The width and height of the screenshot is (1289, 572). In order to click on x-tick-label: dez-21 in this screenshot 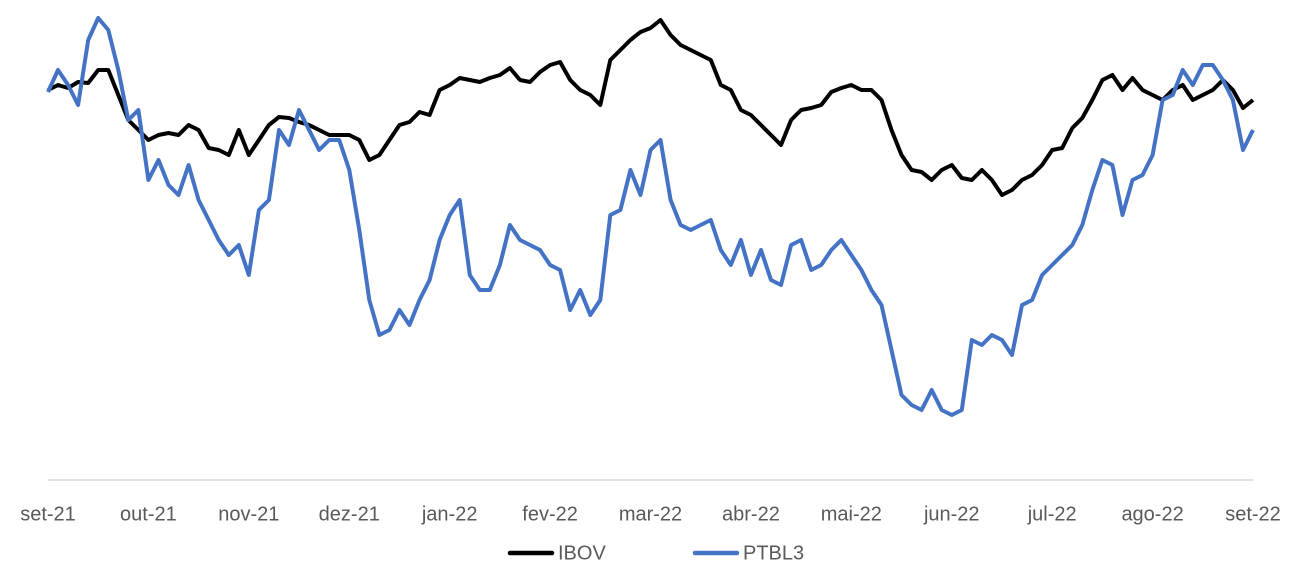, I will do `click(349, 514)`.